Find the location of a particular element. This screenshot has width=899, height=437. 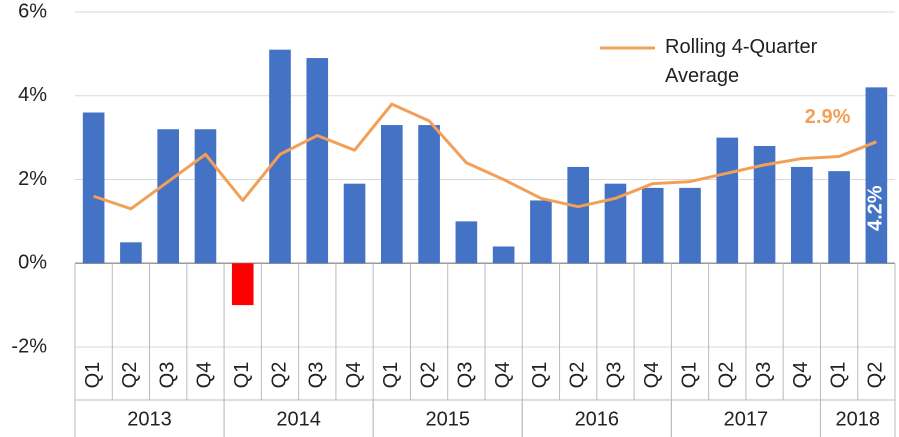

y-tick-label: 6% is located at coordinates (32, 11).